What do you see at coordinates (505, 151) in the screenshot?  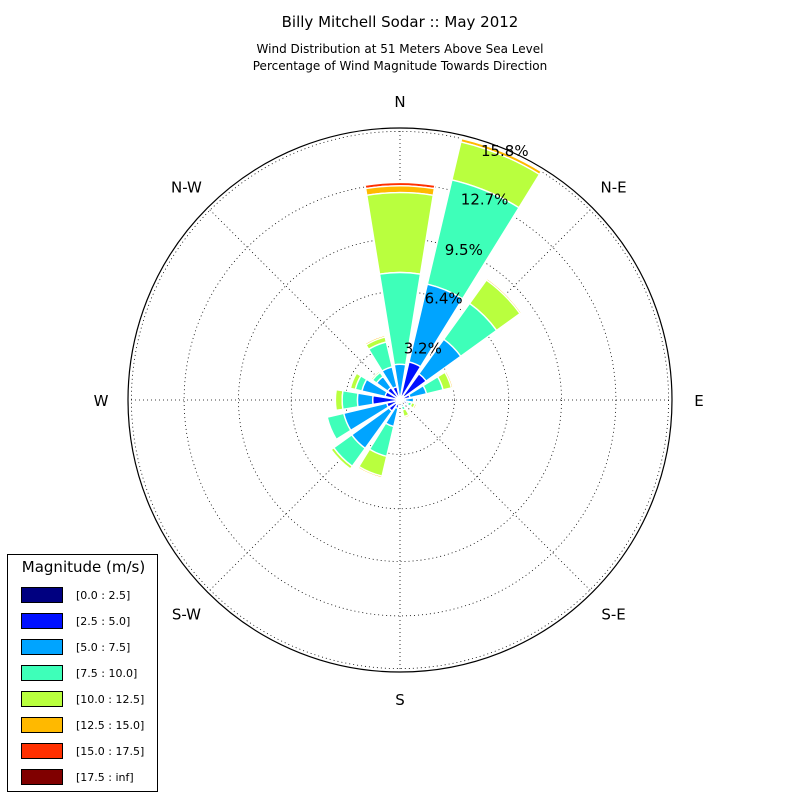 I see `radial-tick-label: 15.8%` at bounding box center [505, 151].